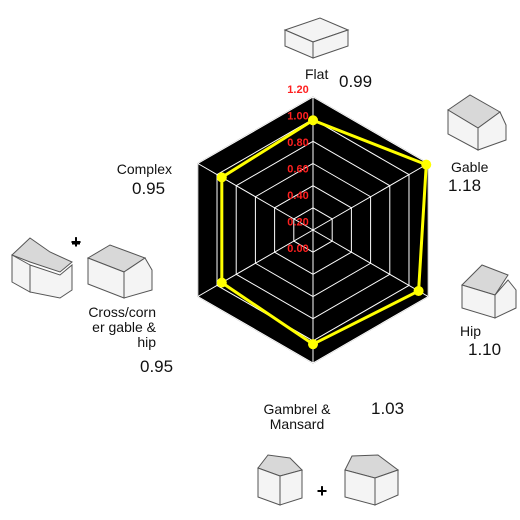  What do you see at coordinates (477, 122) in the screenshot?
I see `icon-gable` at bounding box center [477, 122].